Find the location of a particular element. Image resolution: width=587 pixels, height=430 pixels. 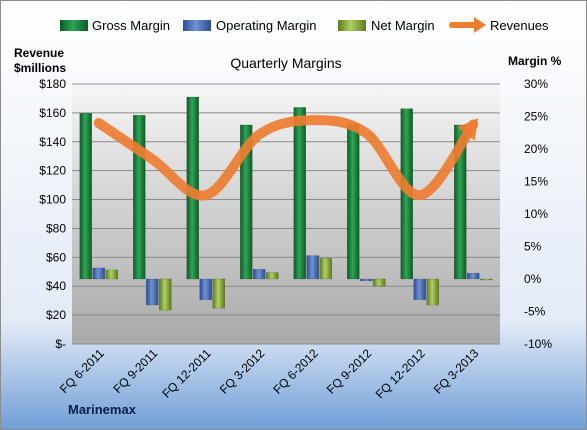

bar-gross-margin-fq-3-2012 is located at coordinates (246, 202).